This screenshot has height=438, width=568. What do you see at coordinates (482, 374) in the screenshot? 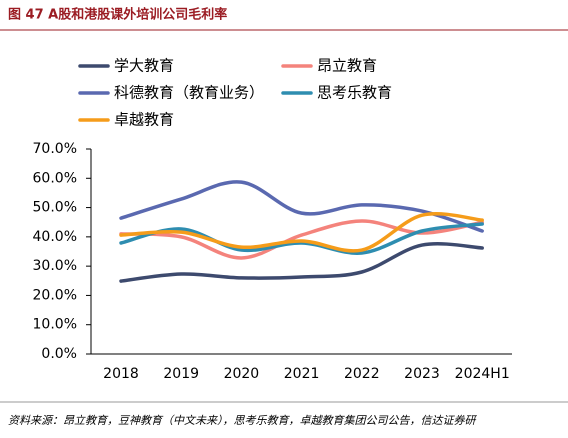
I see `x-tick-label: 2024H1` at bounding box center [482, 374].